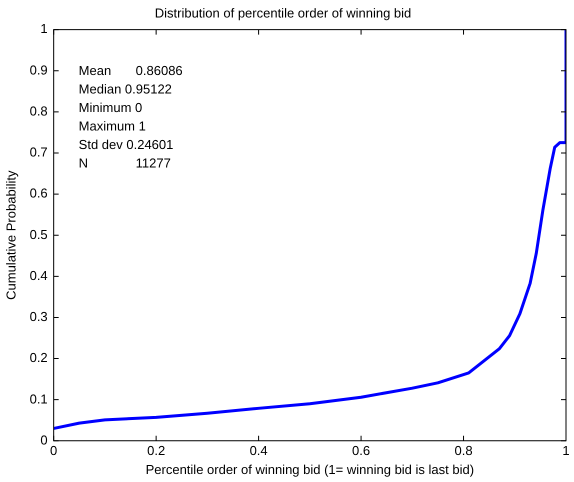 The width and height of the screenshot is (574, 482). What do you see at coordinates (125, 89) in the screenshot?
I see `annotation: Median 0.95122` at bounding box center [125, 89].